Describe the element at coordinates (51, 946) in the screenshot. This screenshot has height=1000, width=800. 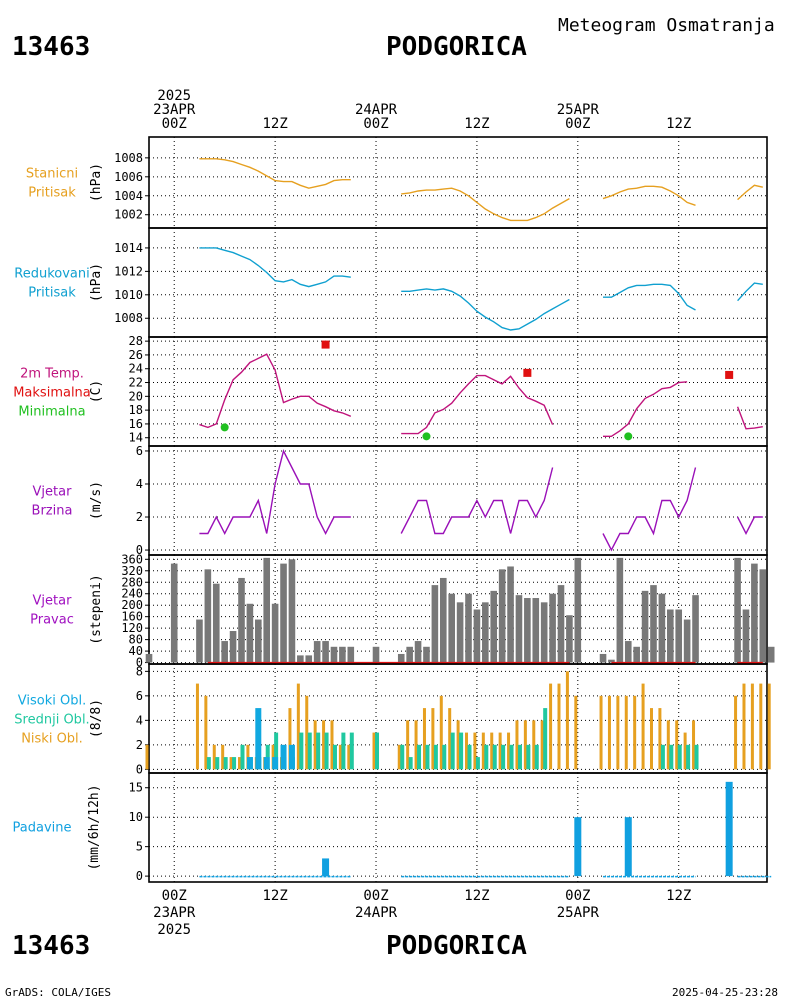
I see `station-id-bottom: 13463` at that location.